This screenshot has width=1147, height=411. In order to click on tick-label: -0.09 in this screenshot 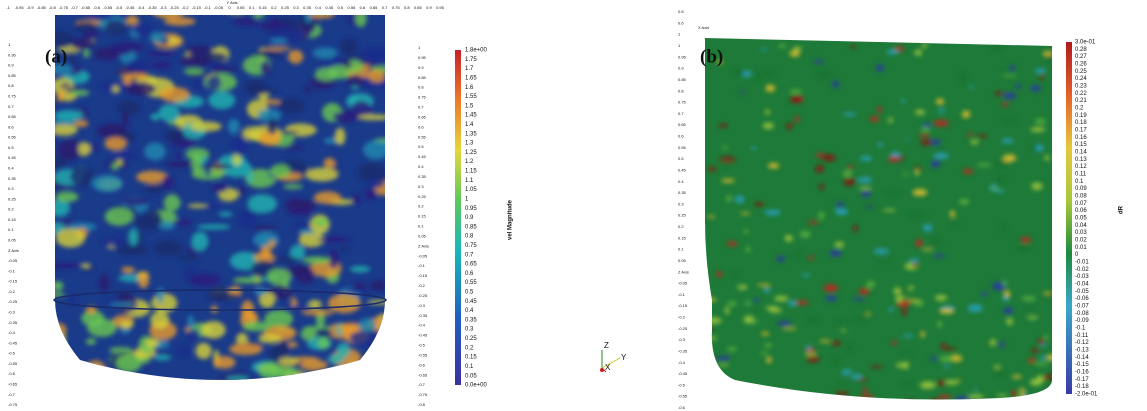, I will do `click(1082, 321)`.